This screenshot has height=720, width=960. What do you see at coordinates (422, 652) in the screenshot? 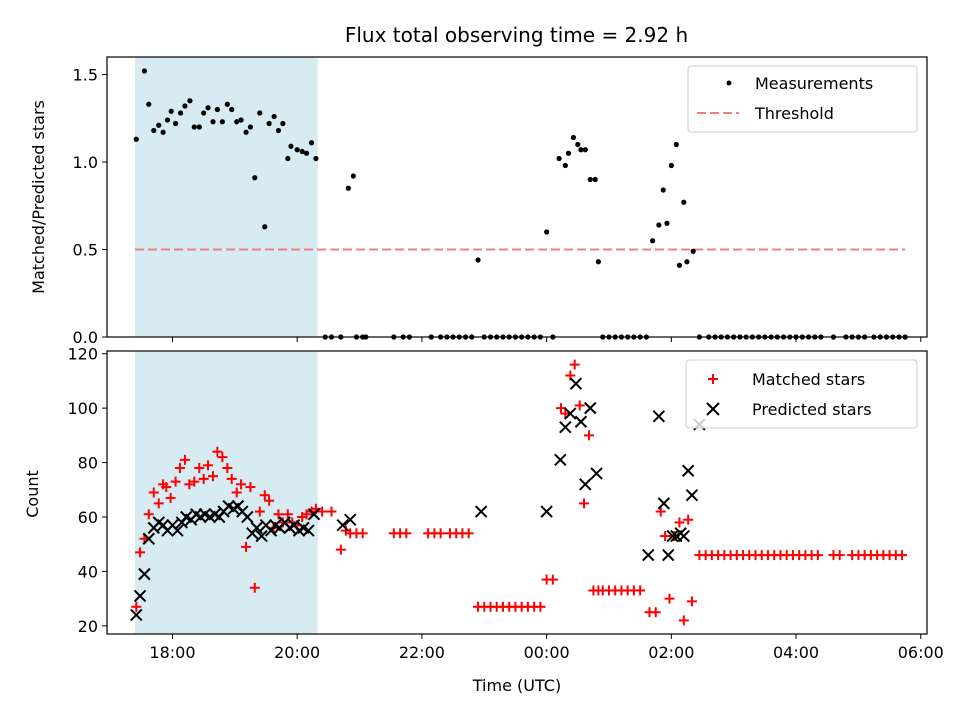
I see `x-tick-label: 22:00` at bounding box center [422, 652].